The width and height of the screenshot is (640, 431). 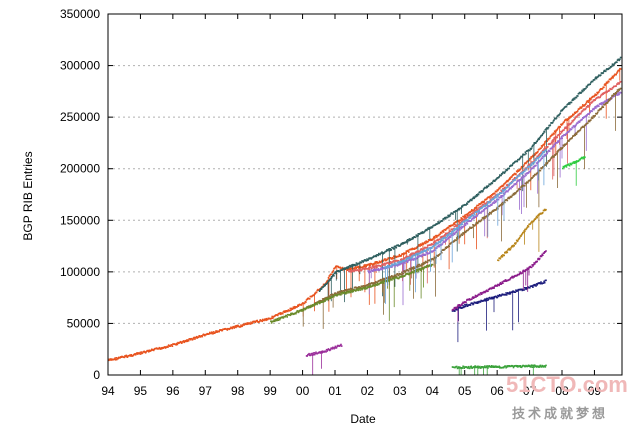 I want to click on y-tick-label: 350000, so click(x=80, y=14).